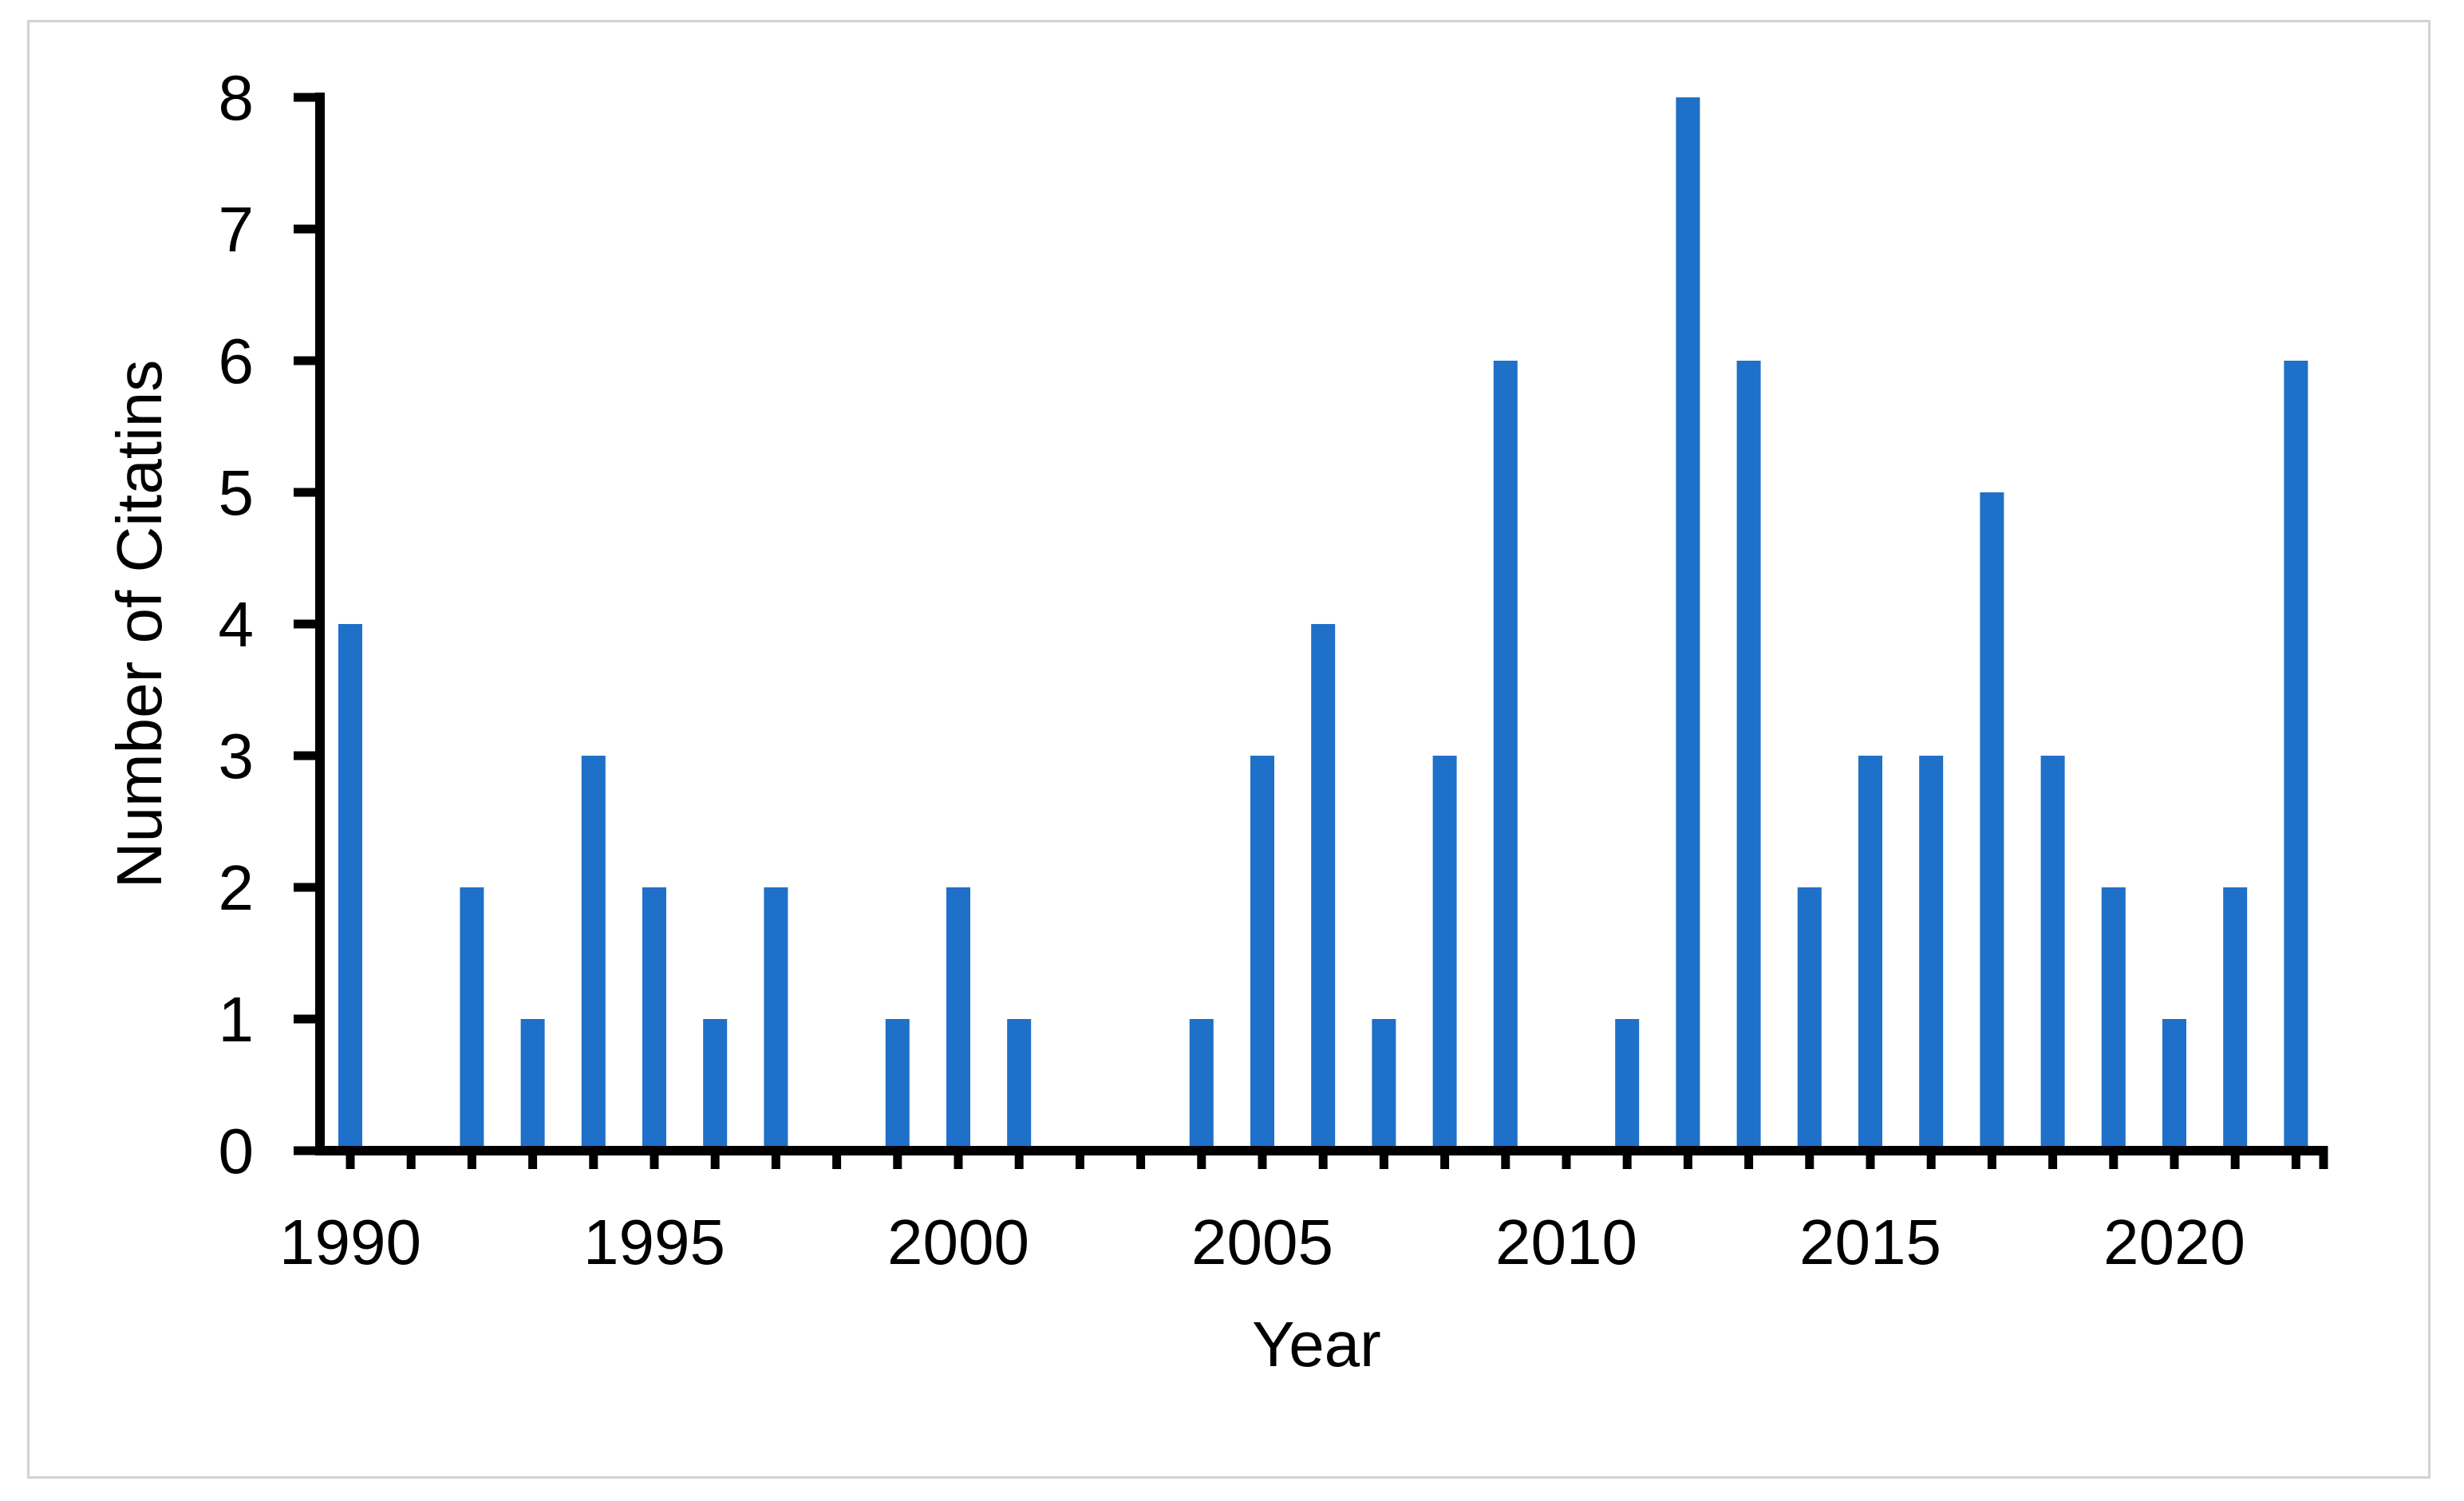  Describe the element at coordinates (1627, 1085) in the screenshot. I see `bar-2011` at that location.